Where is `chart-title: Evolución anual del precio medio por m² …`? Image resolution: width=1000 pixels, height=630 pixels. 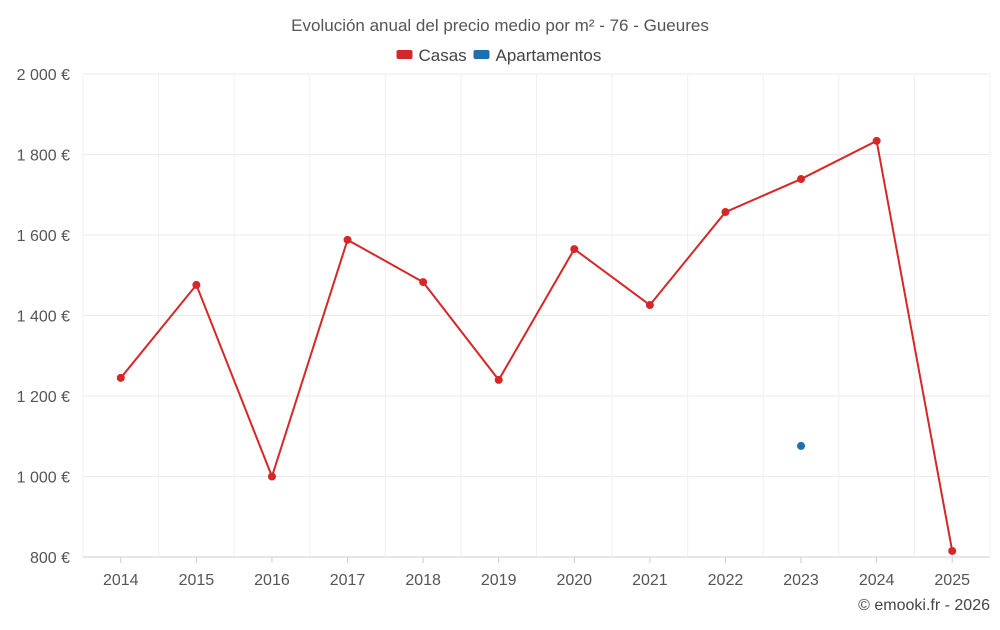 chart-title: Evolución anual del precio medio por m² … is located at coordinates (500, 25).